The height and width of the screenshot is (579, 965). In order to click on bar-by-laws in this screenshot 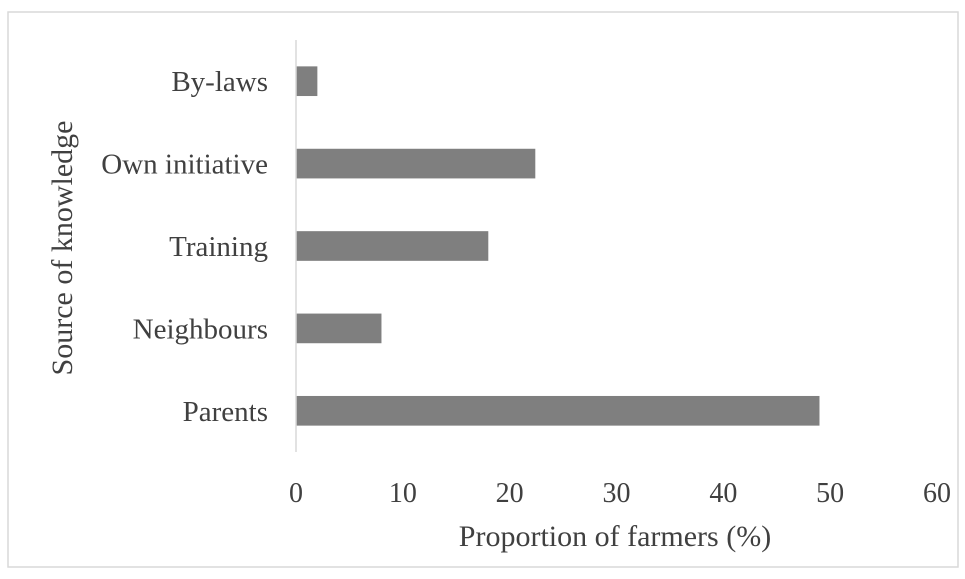, I will do `click(307, 81)`.